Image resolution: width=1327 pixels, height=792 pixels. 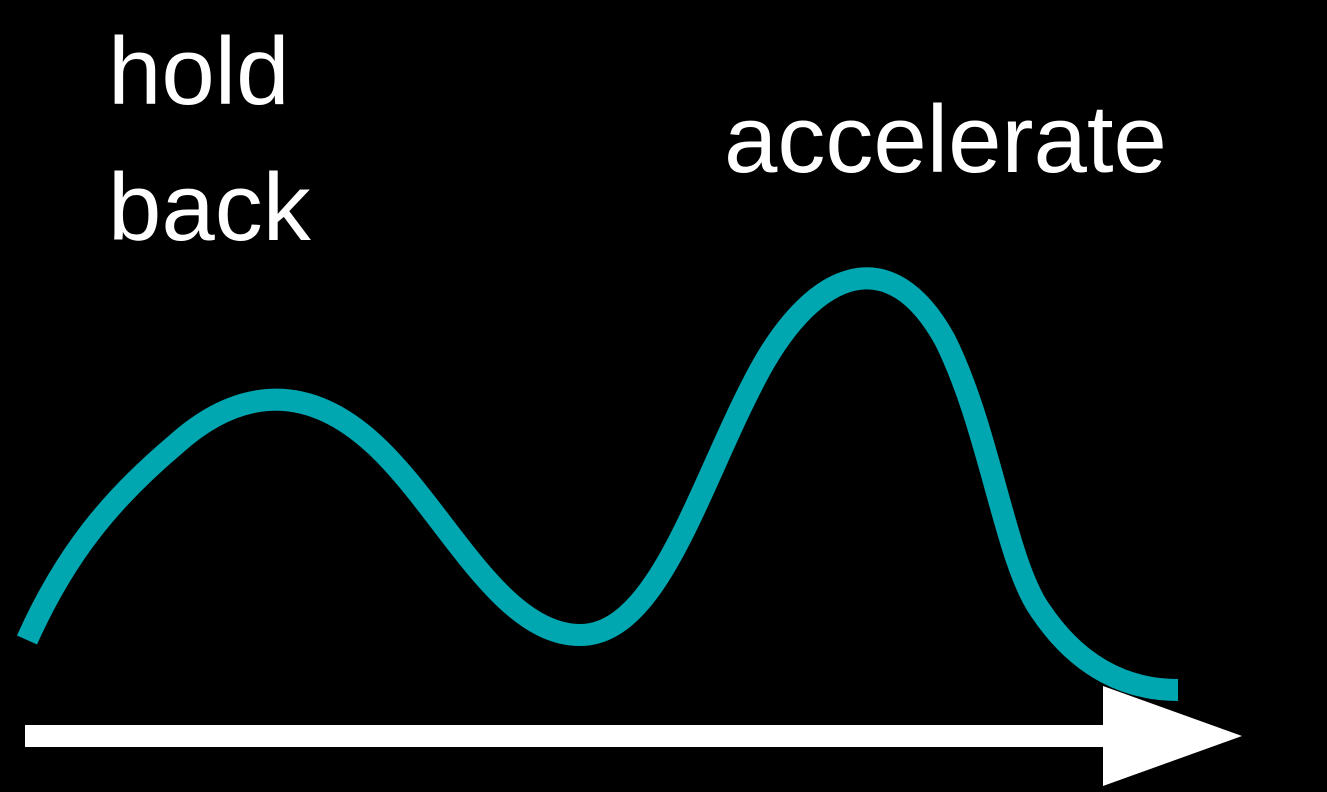 I want to click on label-back: back, so click(x=209, y=207).